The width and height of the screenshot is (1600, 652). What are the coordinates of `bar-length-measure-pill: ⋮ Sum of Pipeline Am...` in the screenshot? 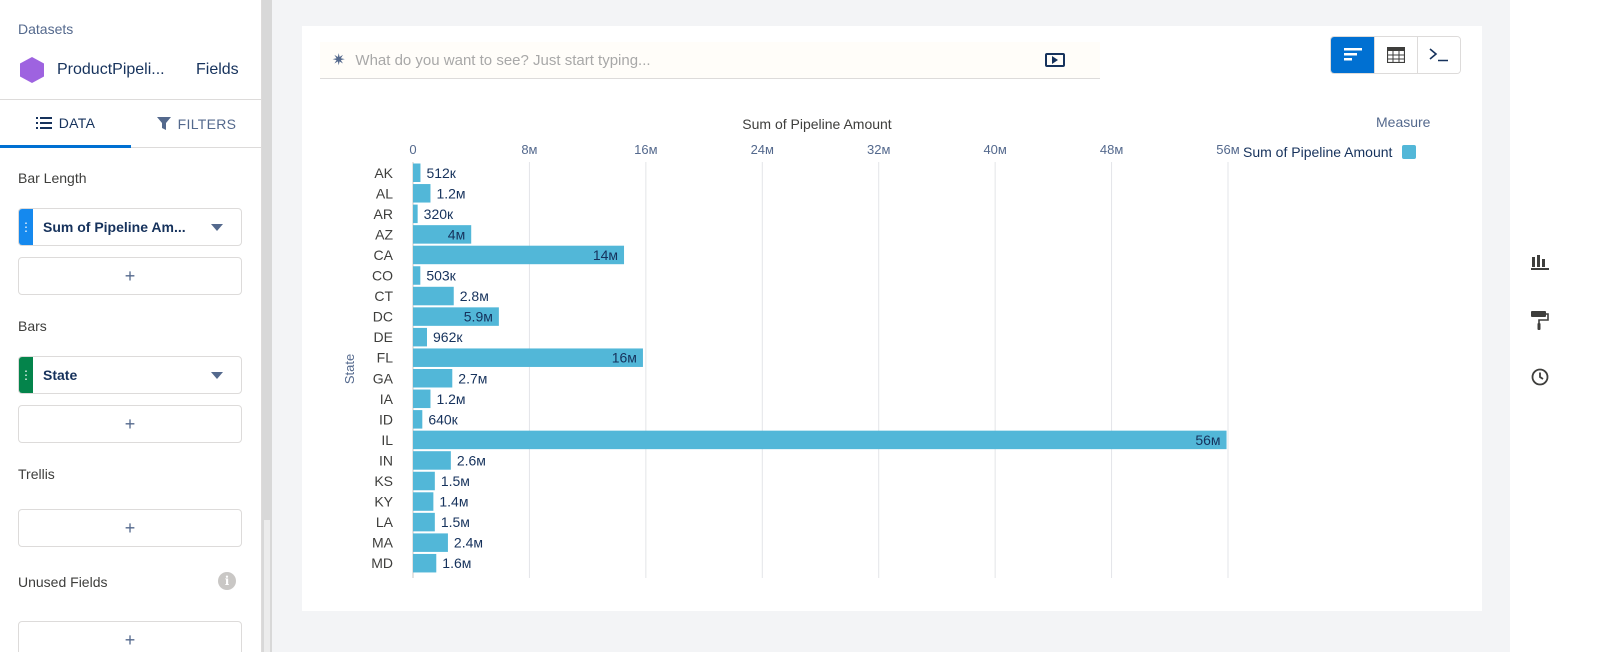 It's located at (130, 227).